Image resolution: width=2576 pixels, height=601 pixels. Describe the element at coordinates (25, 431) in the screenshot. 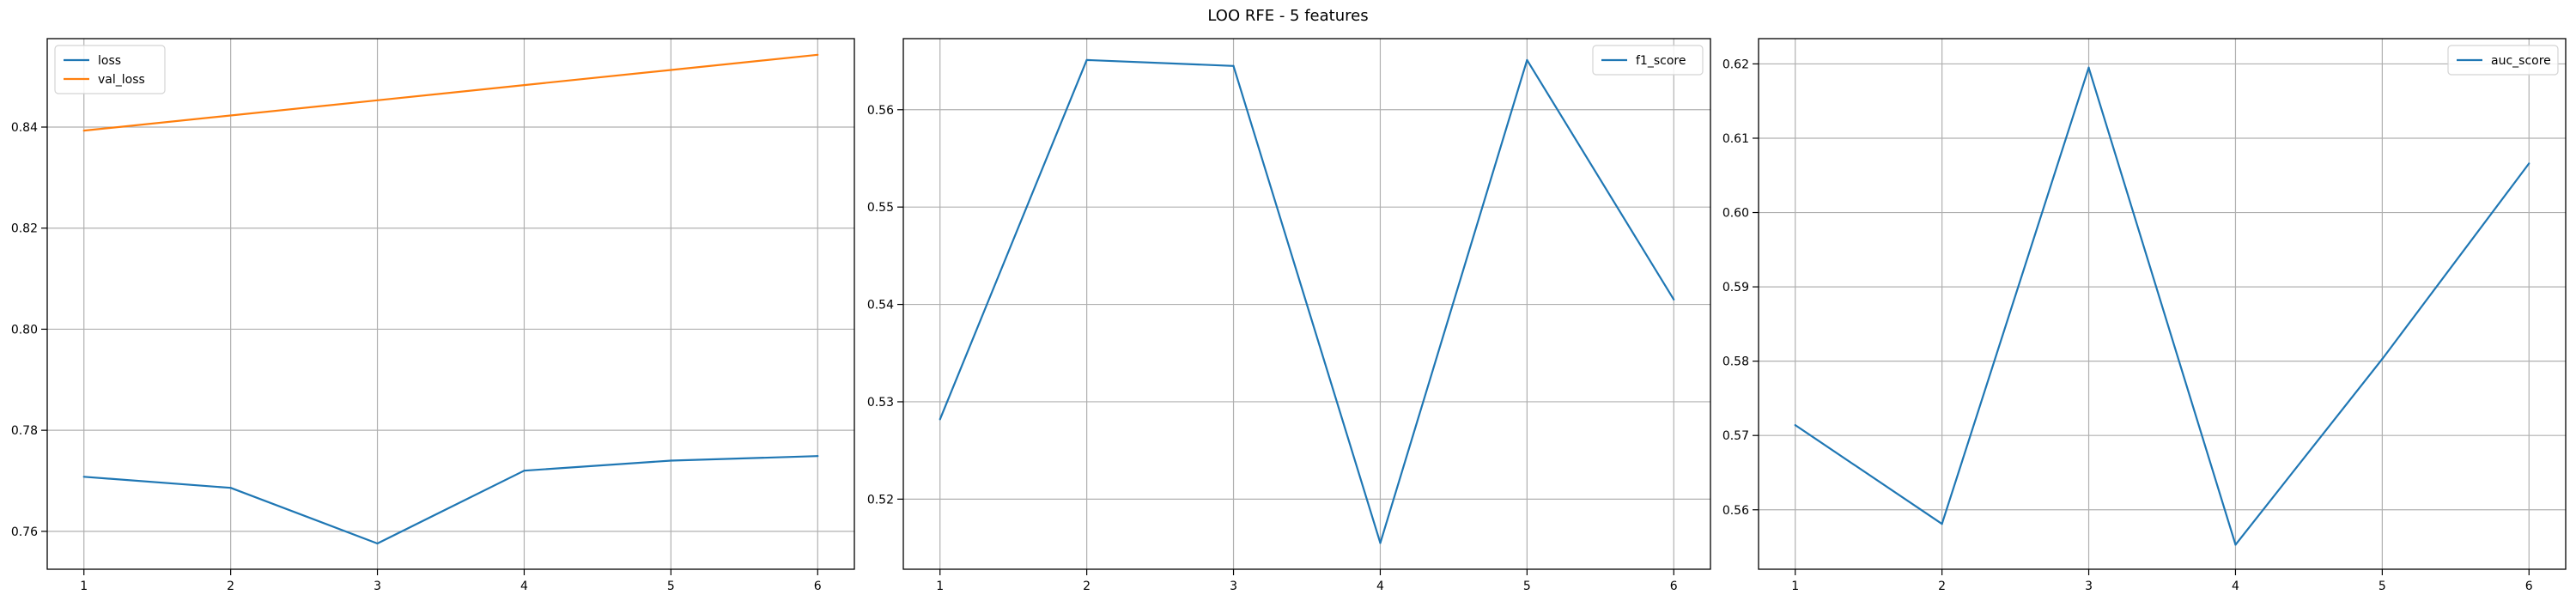

I see `y-tick-label: 0.78` at that location.